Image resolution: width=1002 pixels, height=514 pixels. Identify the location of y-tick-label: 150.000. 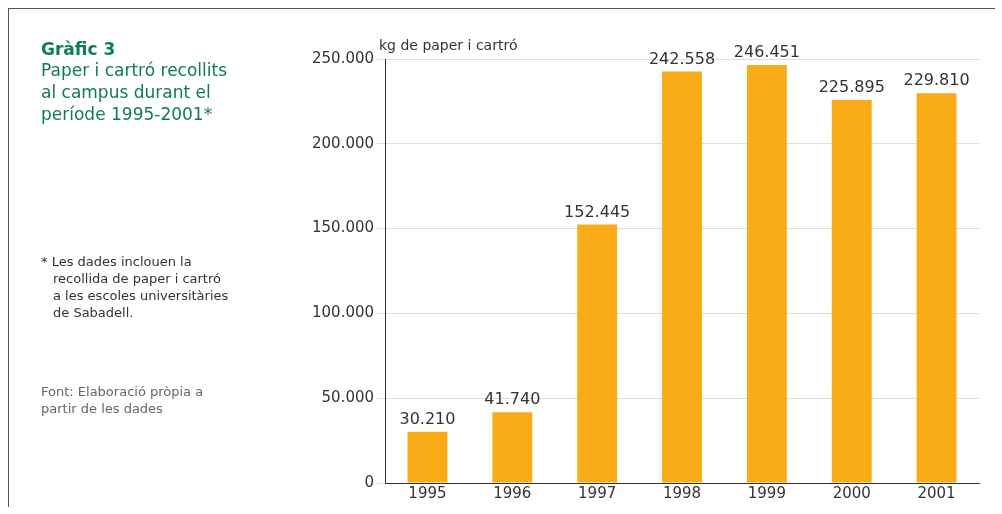
(343, 227).